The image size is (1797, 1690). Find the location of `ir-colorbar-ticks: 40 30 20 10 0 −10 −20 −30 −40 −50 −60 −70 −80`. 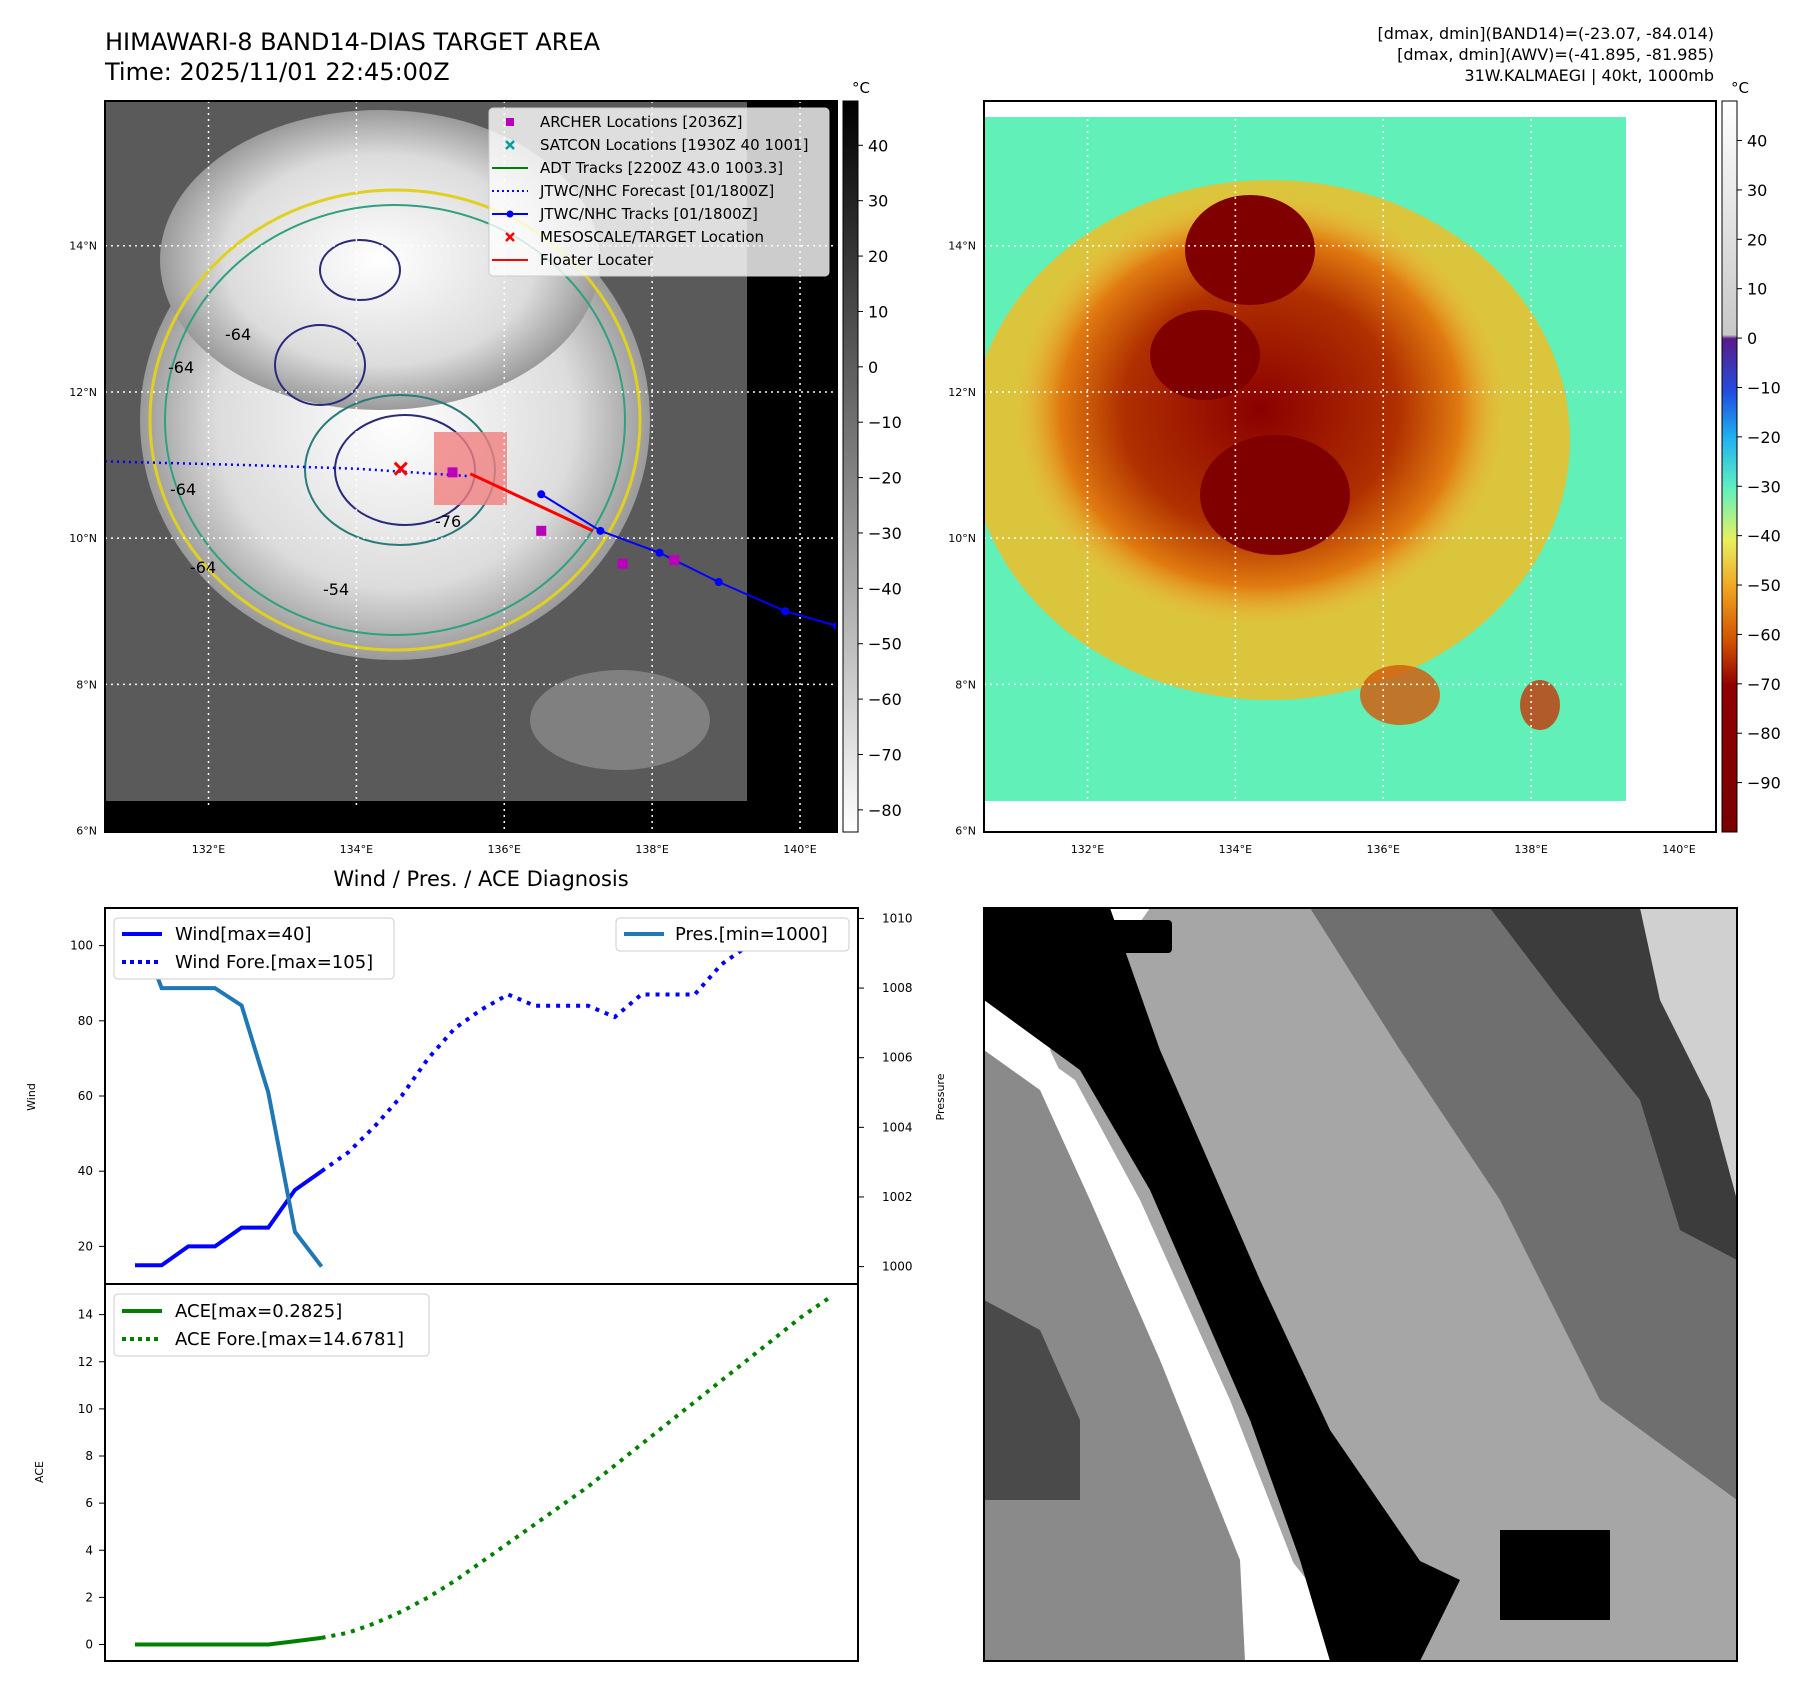

ir-colorbar-ticks: 40 30 20 10 0 −10 −20 −30 −40 −50 −60 −70 −80 is located at coordinates (880, 478).